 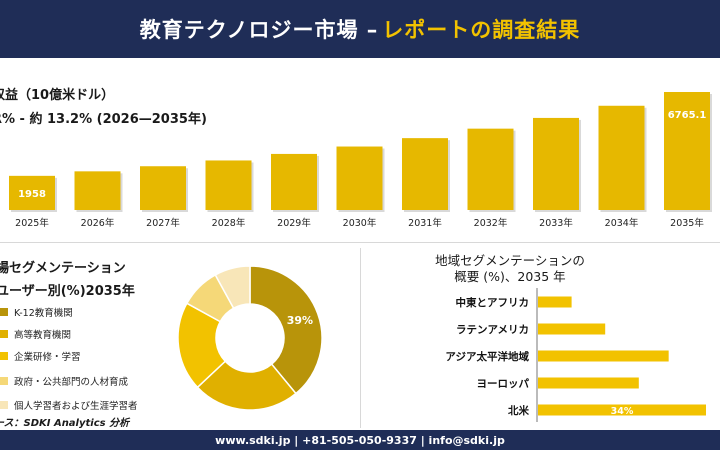 What do you see at coordinates (510, 260) in the screenshot?
I see `region-title-line1: 地域セグメンテーションの` at bounding box center [510, 260].